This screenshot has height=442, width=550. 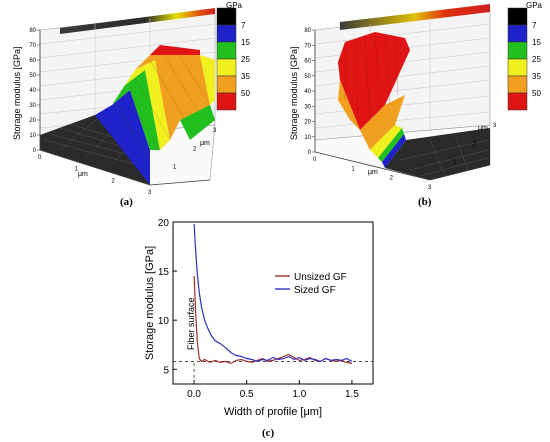 I want to click on panel-a-colorbar-label: 15, so click(x=245, y=42).